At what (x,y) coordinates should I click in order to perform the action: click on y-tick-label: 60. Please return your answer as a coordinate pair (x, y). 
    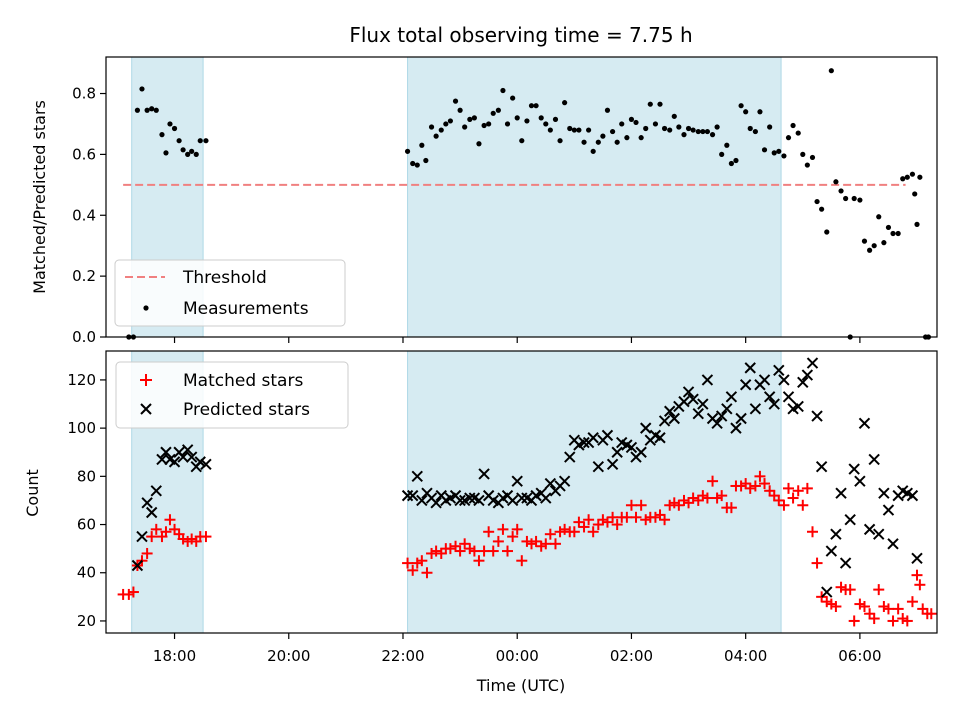
    Looking at the image, I should click on (86, 525).